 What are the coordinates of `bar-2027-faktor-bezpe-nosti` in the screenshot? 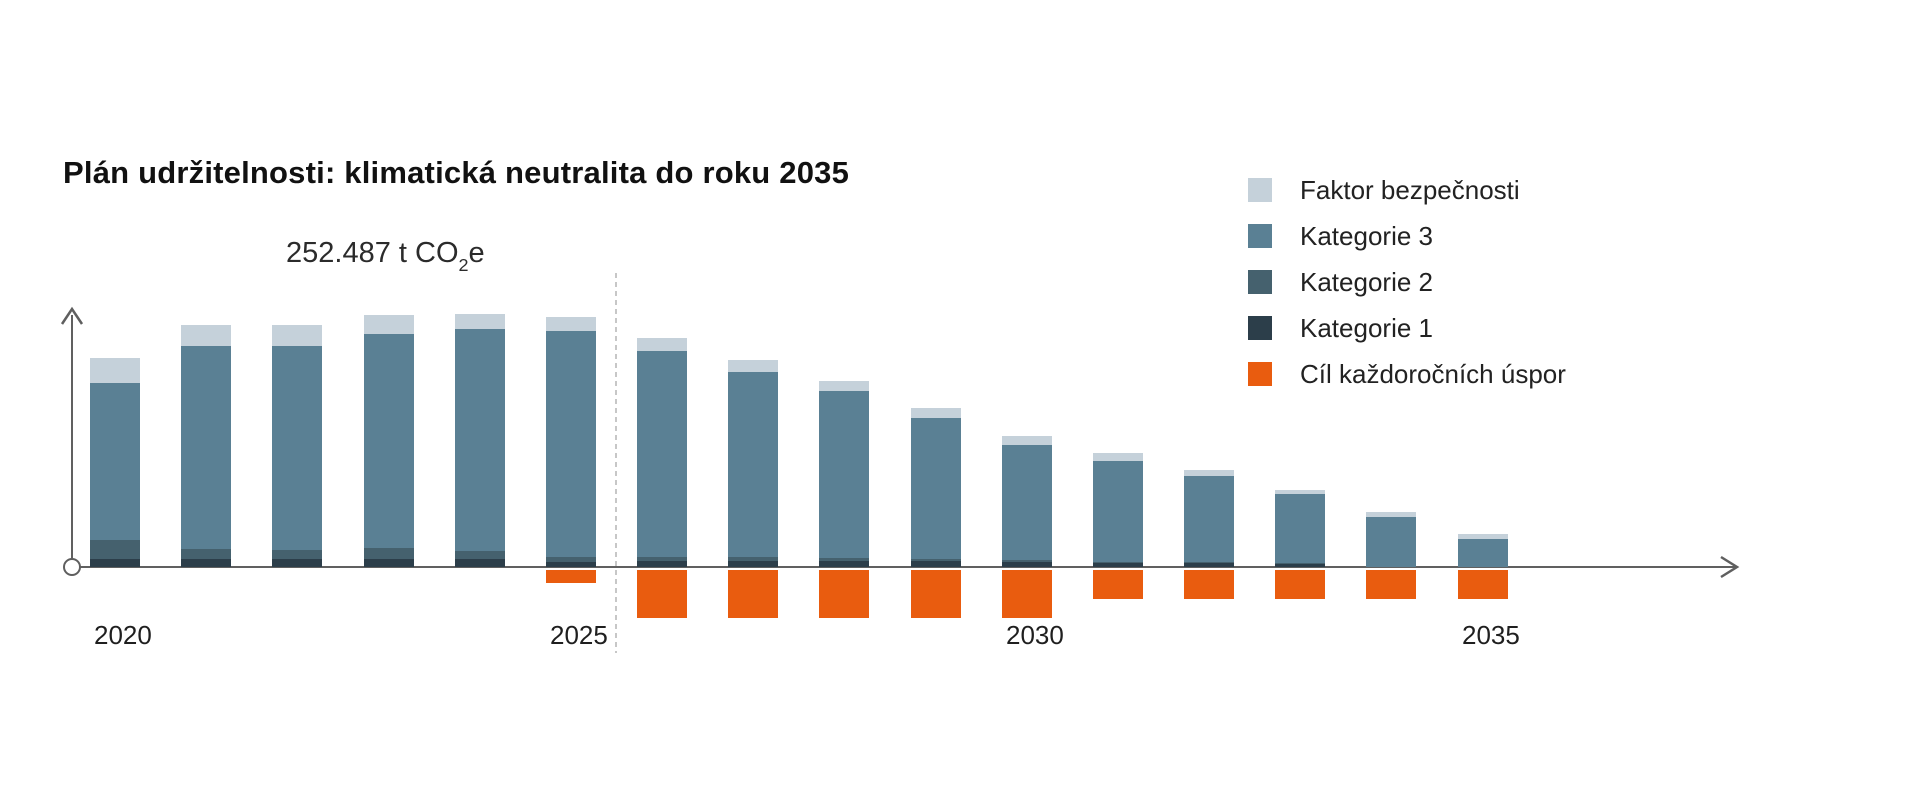 It's located at (753, 366).